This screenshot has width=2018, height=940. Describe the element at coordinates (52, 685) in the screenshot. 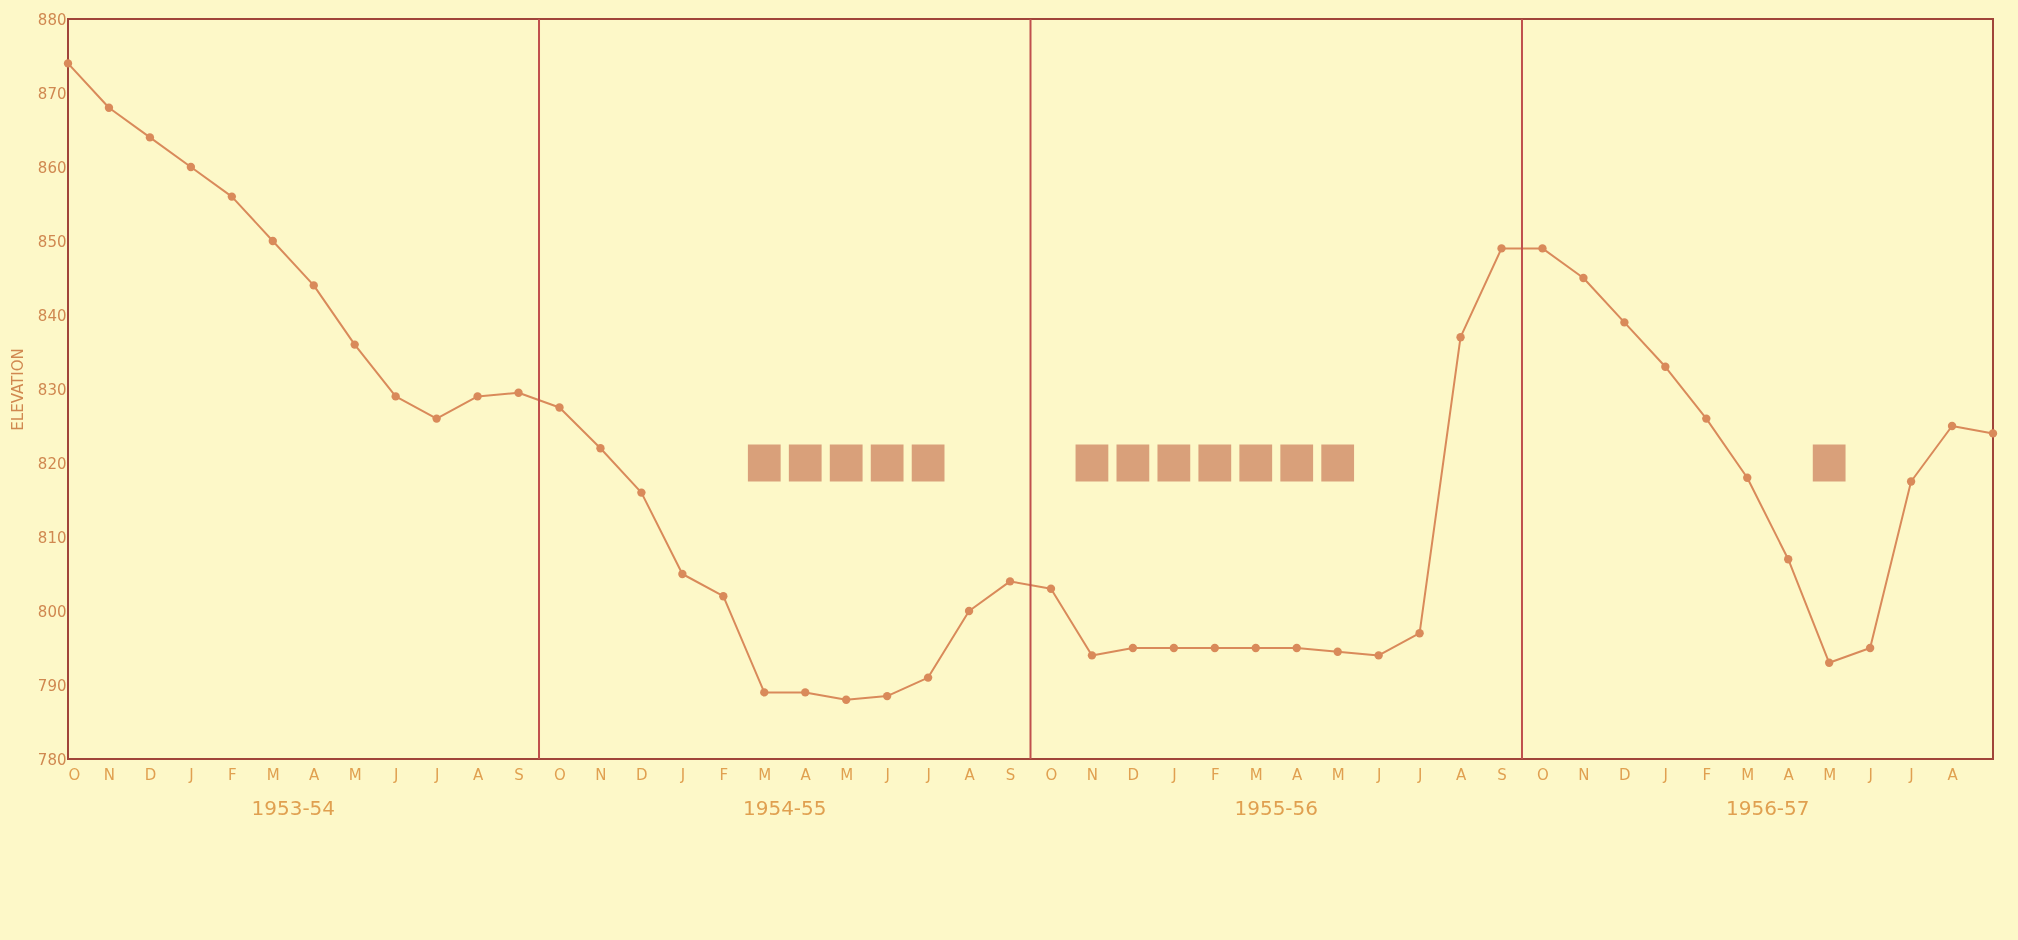

I see `y-tick-label: 790` at that location.